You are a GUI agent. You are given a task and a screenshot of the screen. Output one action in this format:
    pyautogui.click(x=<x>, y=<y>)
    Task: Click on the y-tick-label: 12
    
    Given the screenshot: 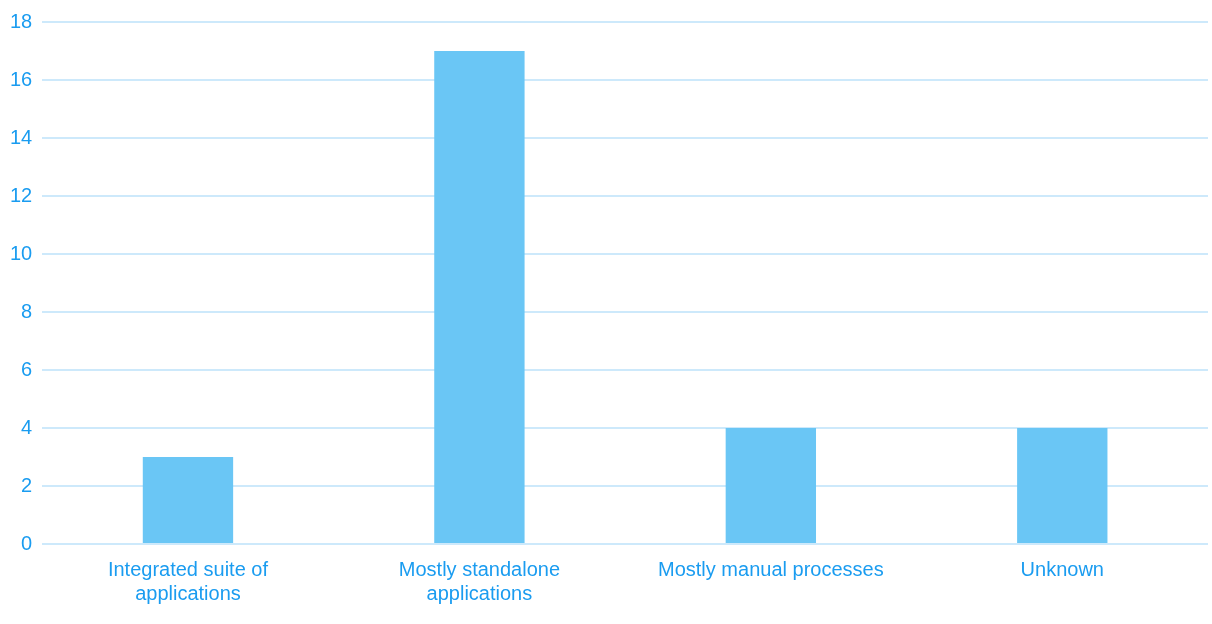 What is the action you would take?
    pyautogui.click(x=21, y=194)
    